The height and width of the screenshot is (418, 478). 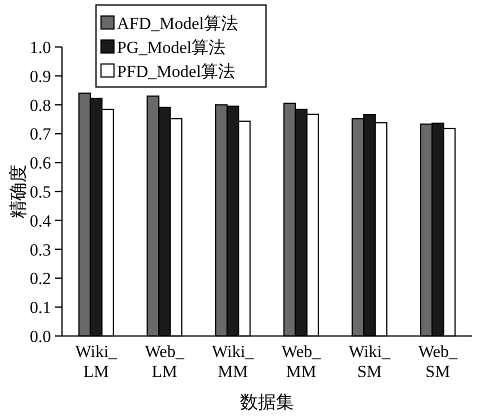 What do you see at coordinates (233, 361) in the screenshot?
I see `x-tick-label: Wiki_MM` at bounding box center [233, 361].